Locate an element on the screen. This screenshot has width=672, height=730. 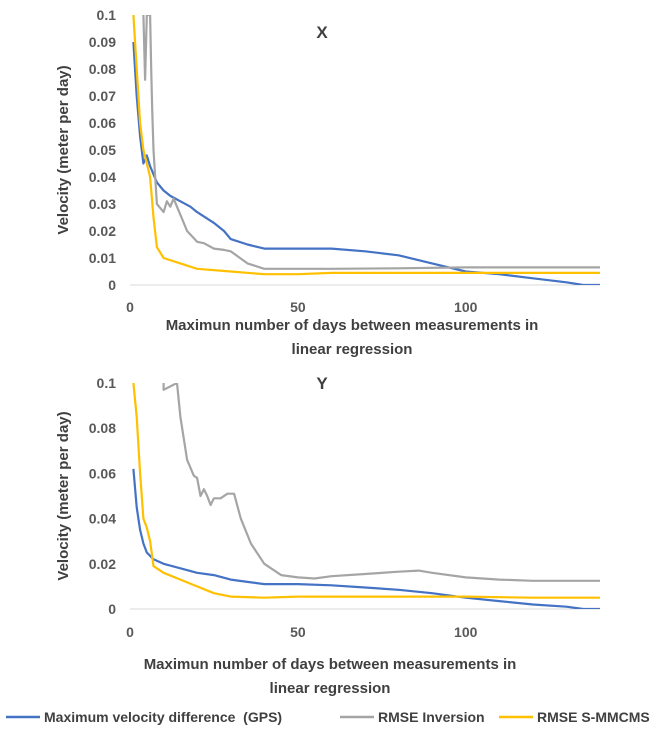
legend-label: Maximum velocity difference (GPS) is located at coordinates (163, 717).